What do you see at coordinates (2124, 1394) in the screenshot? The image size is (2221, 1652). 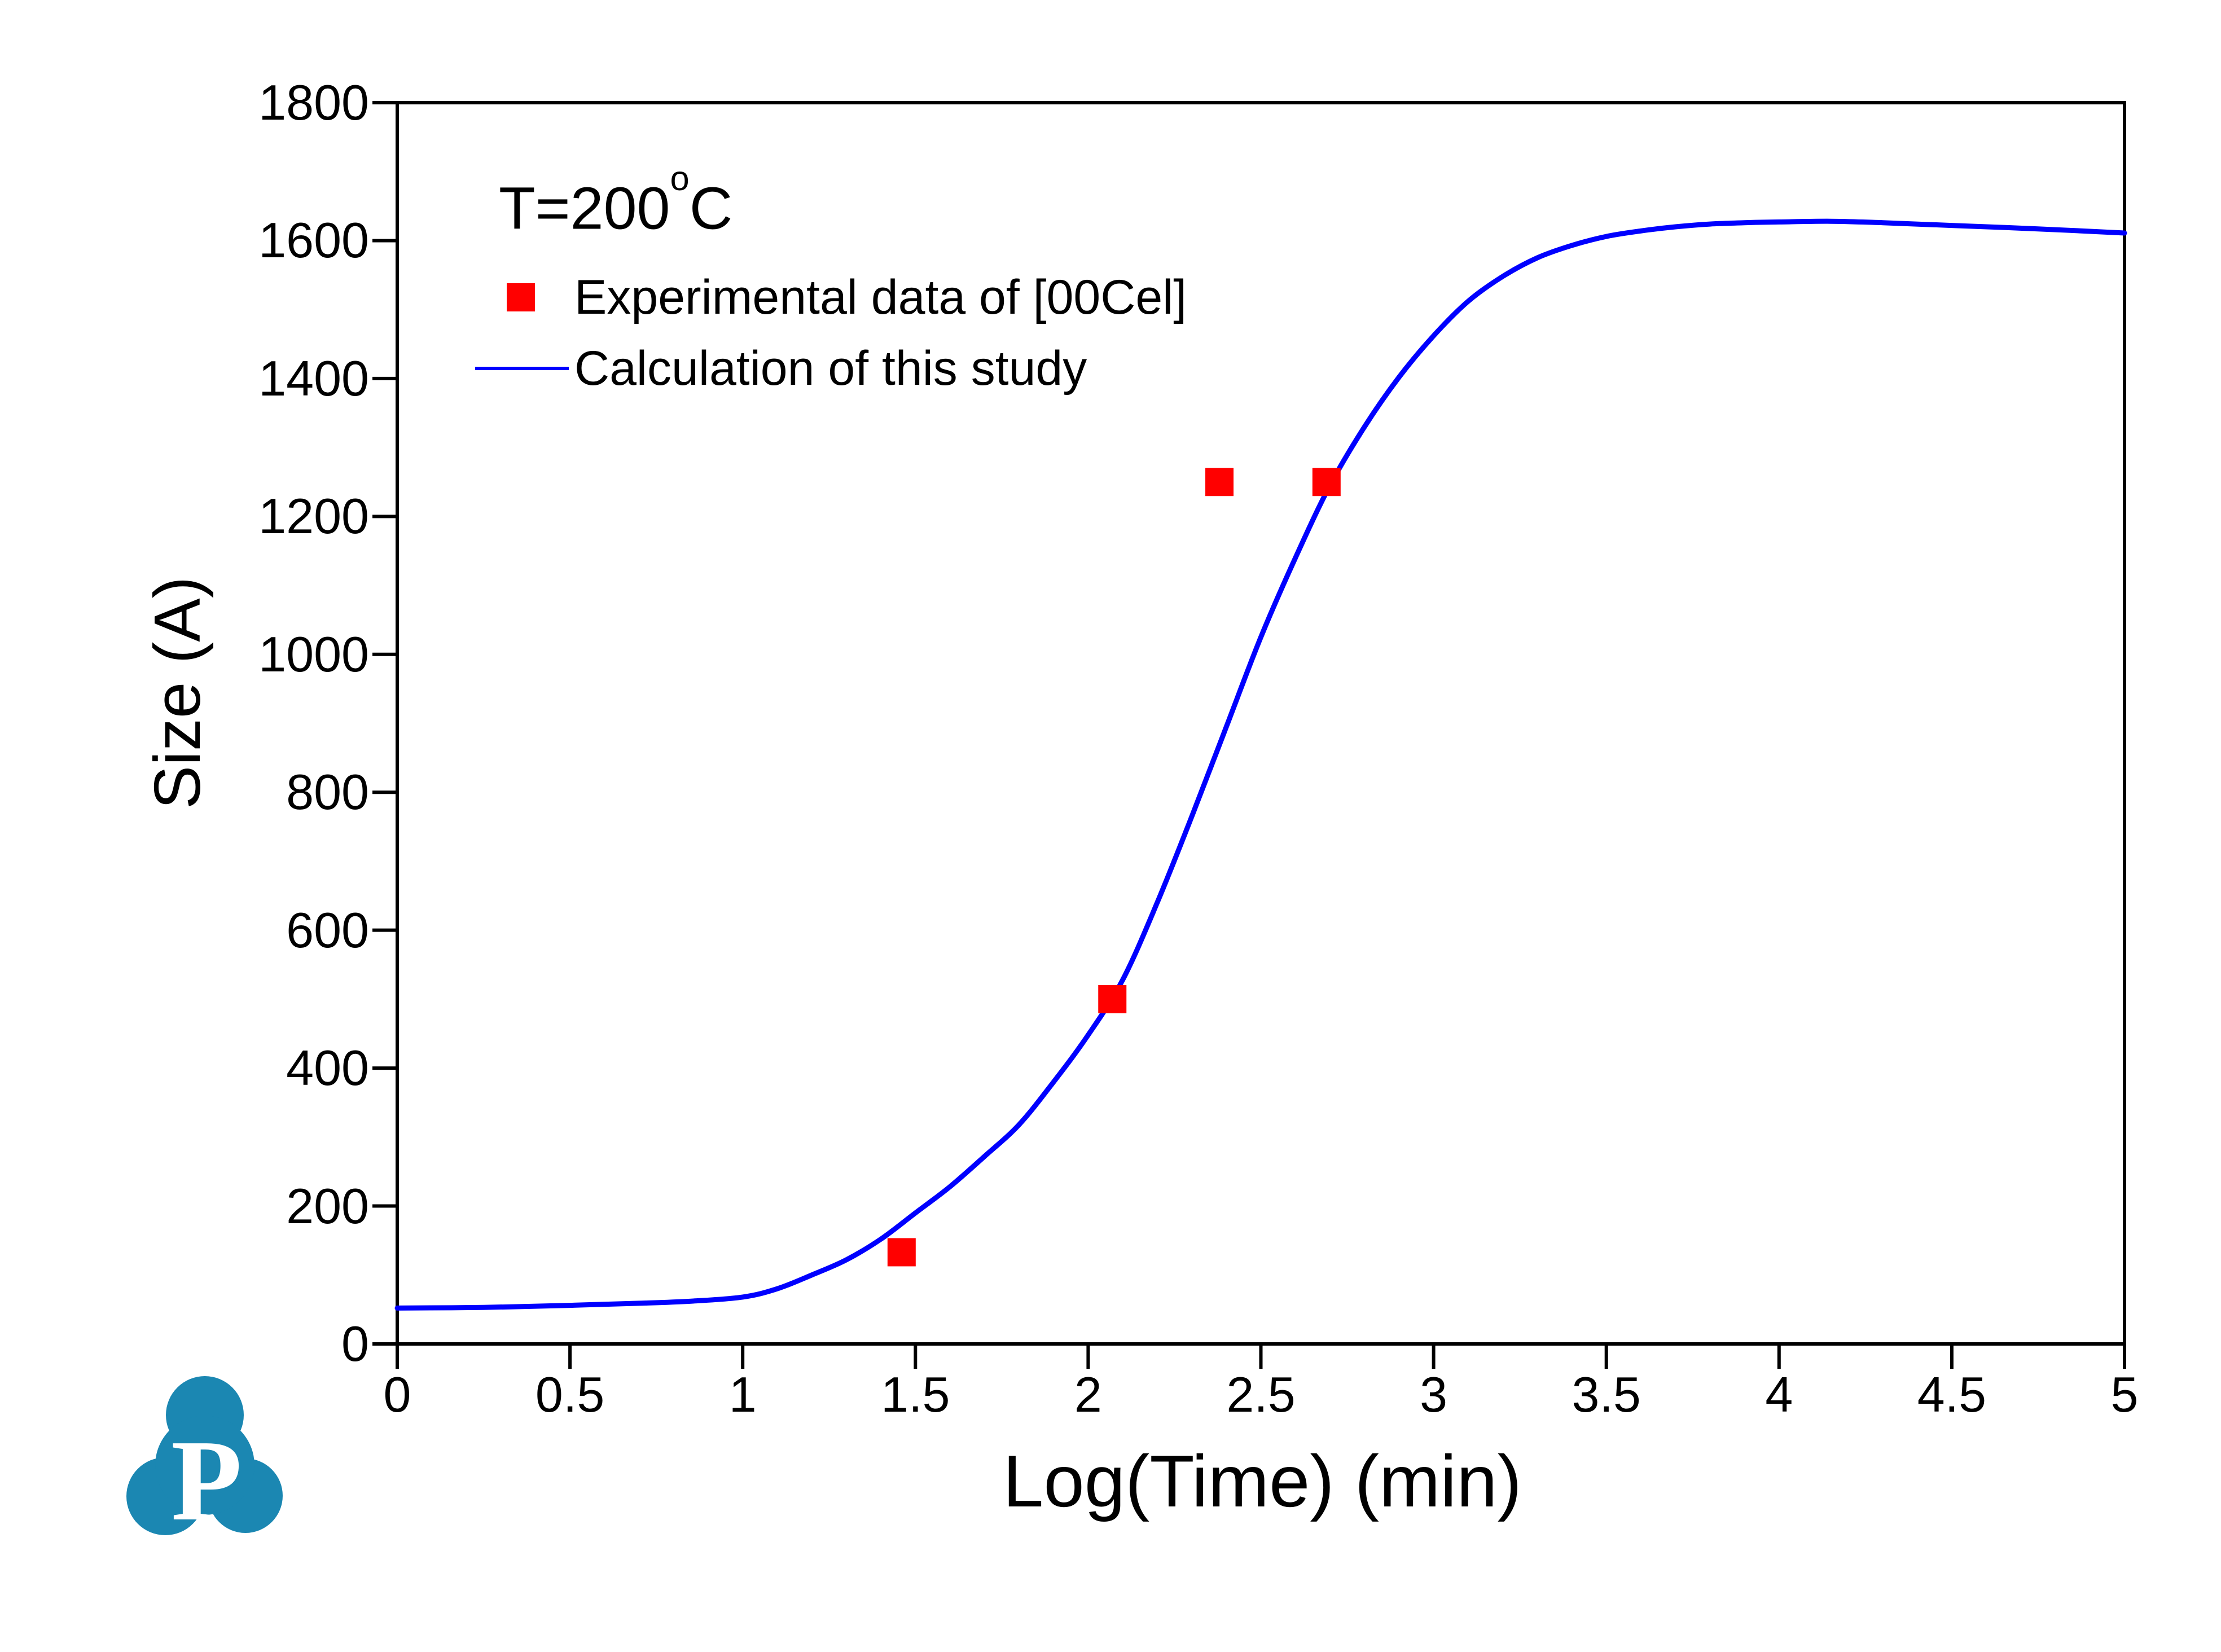 I see `x-tick-label: 5` at bounding box center [2124, 1394].